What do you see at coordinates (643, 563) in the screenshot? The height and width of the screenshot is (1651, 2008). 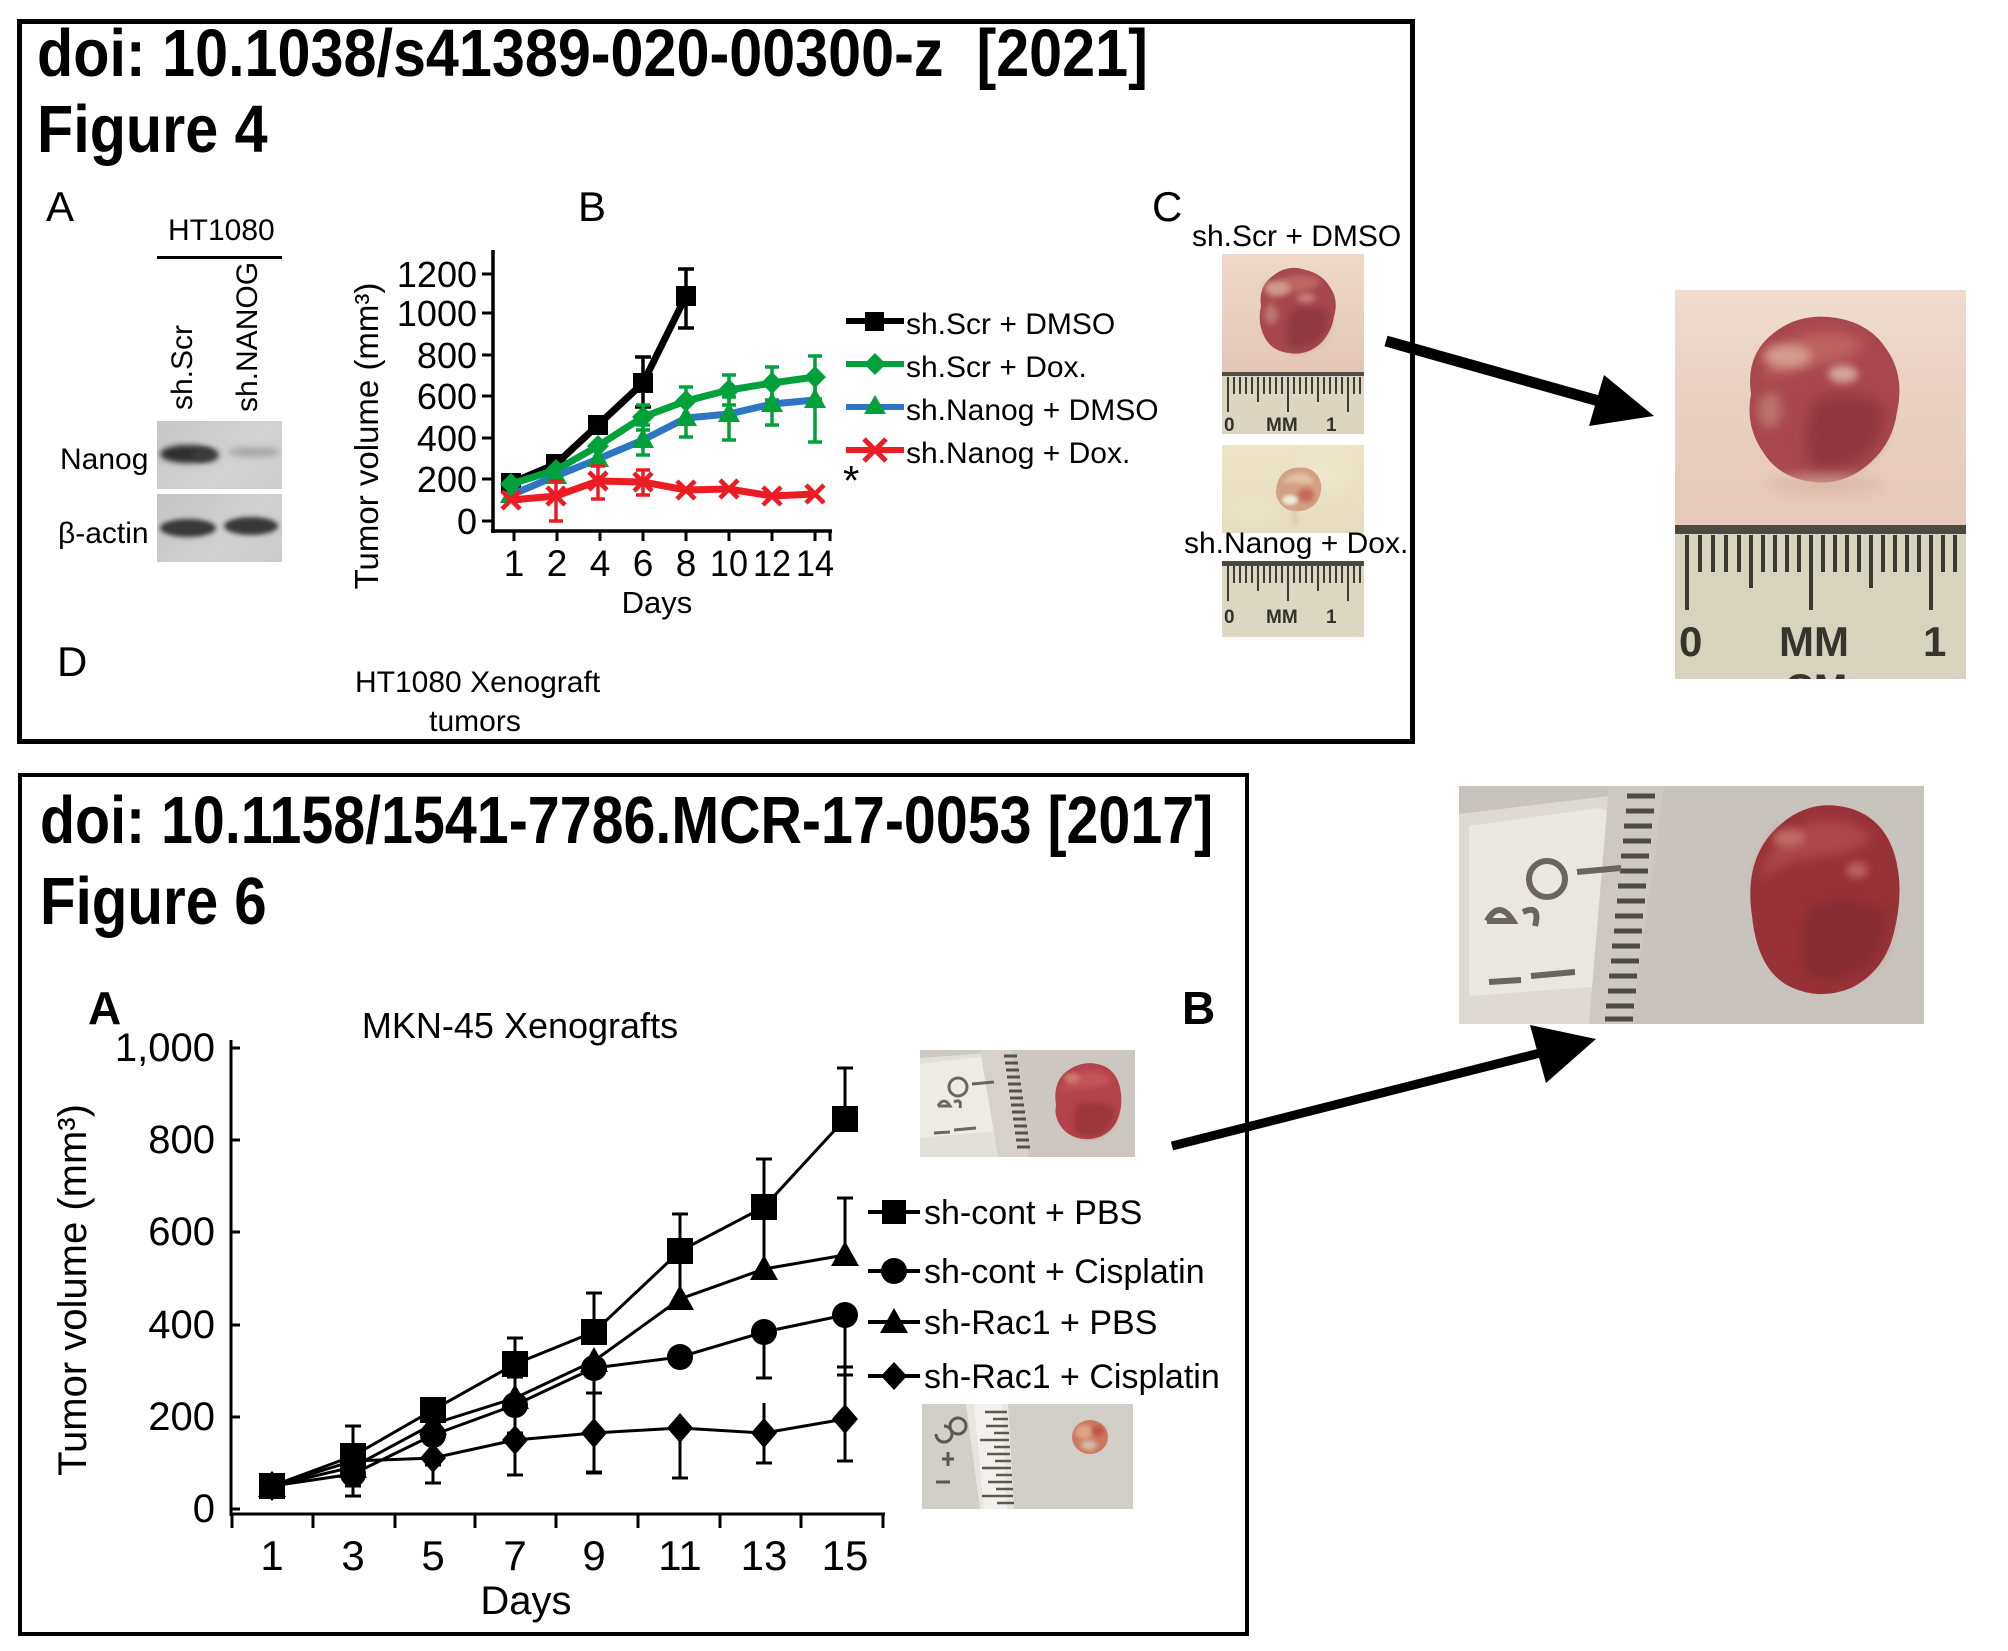 I see `svg-text: 6` at bounding box center [643, 563].